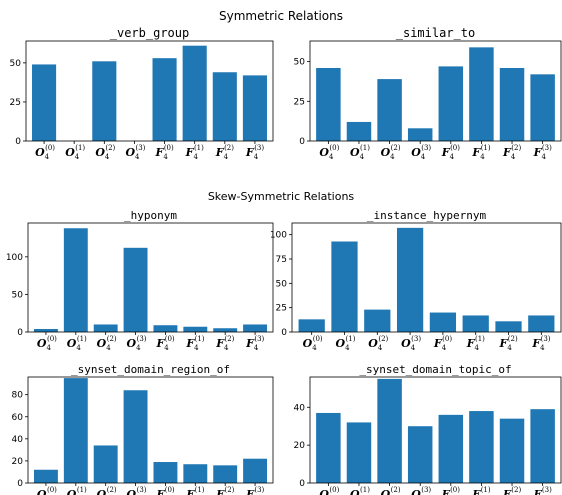 This screenshot has width=562, height=495. Describe the element at coordinates (281, 16) in the screenshot. I see `section-title-symmetric: Symmetric Relations` at that location.